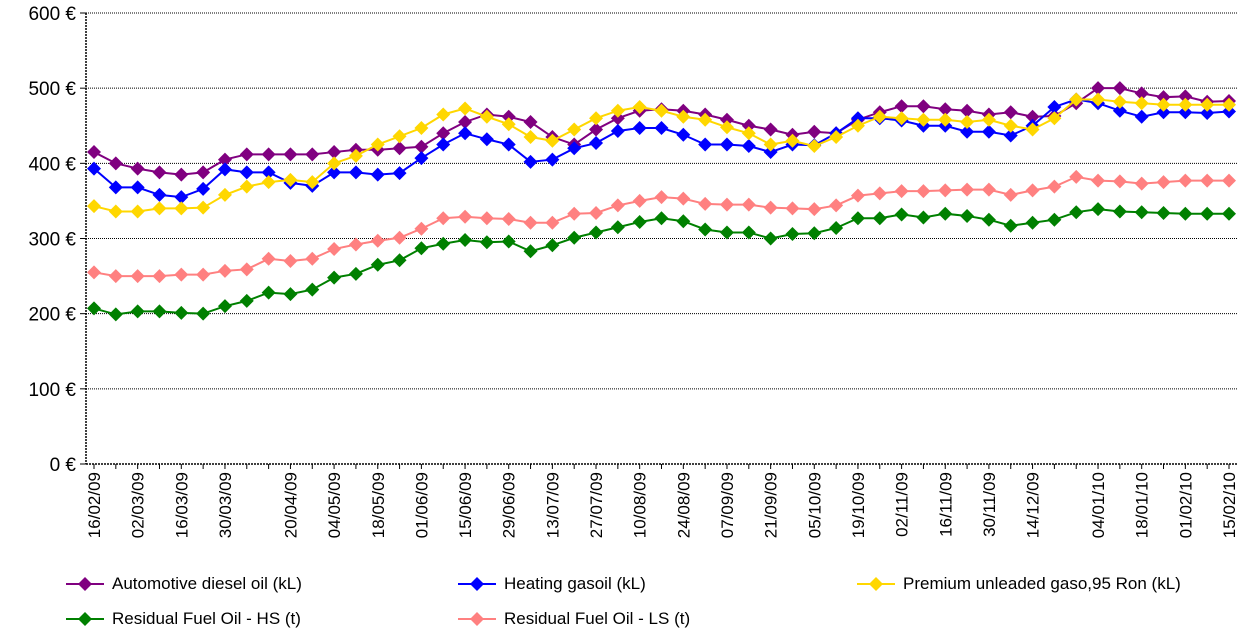  What do you see at coordinates (575, 583) in the screenshot?
I see `legend-label: Heating gasoil (kL)` at bounding box center [575, 583].